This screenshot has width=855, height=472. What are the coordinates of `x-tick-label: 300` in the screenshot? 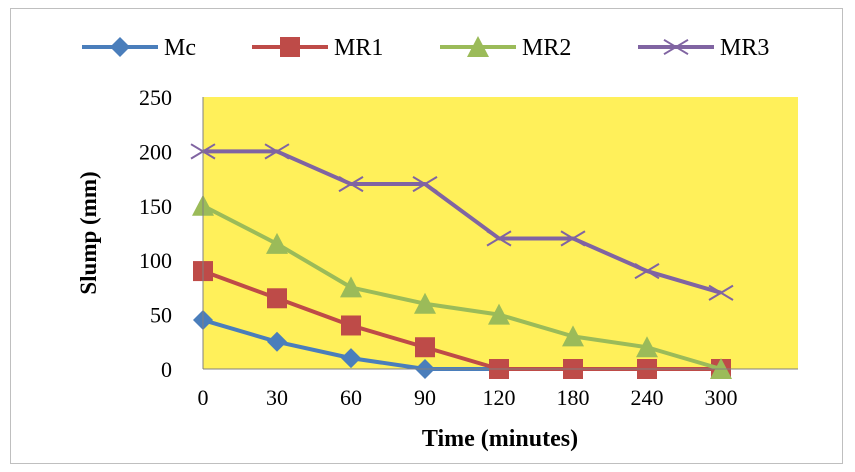 It's located at (721, 397).